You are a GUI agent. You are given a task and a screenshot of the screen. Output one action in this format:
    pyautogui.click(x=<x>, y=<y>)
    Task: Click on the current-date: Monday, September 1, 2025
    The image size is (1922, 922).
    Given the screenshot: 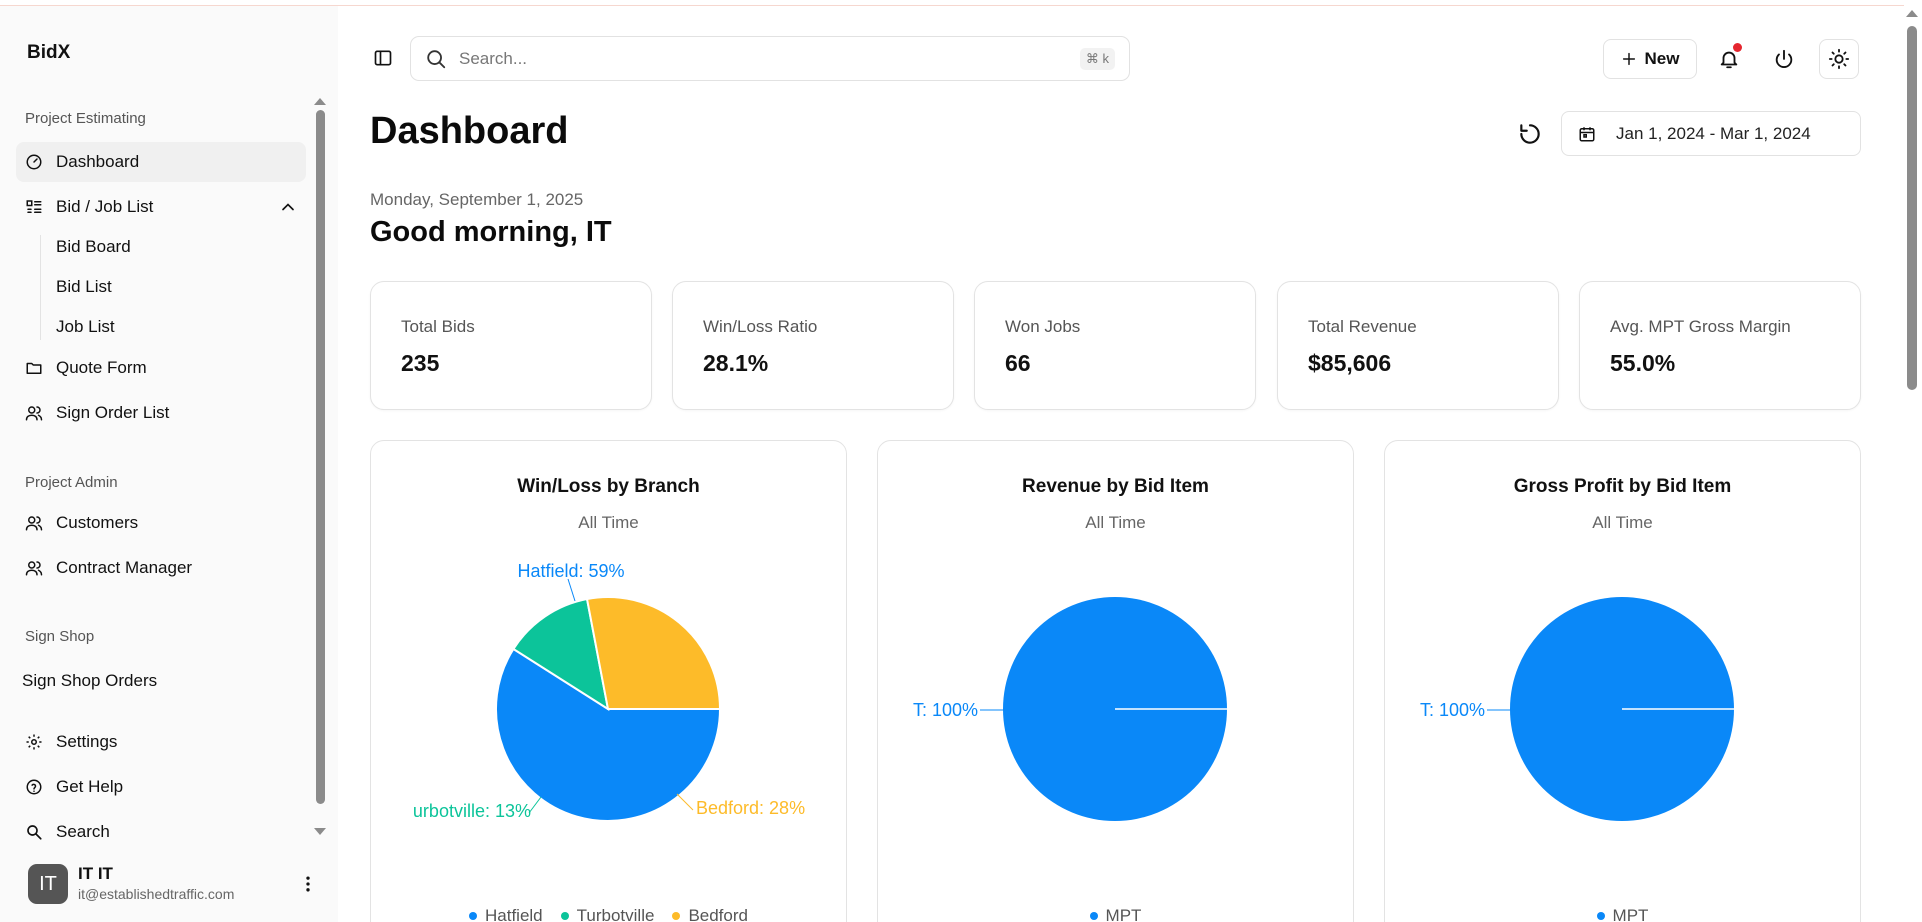 What is the action you would take?
    pyautogui.click(x=477, y=199)
    